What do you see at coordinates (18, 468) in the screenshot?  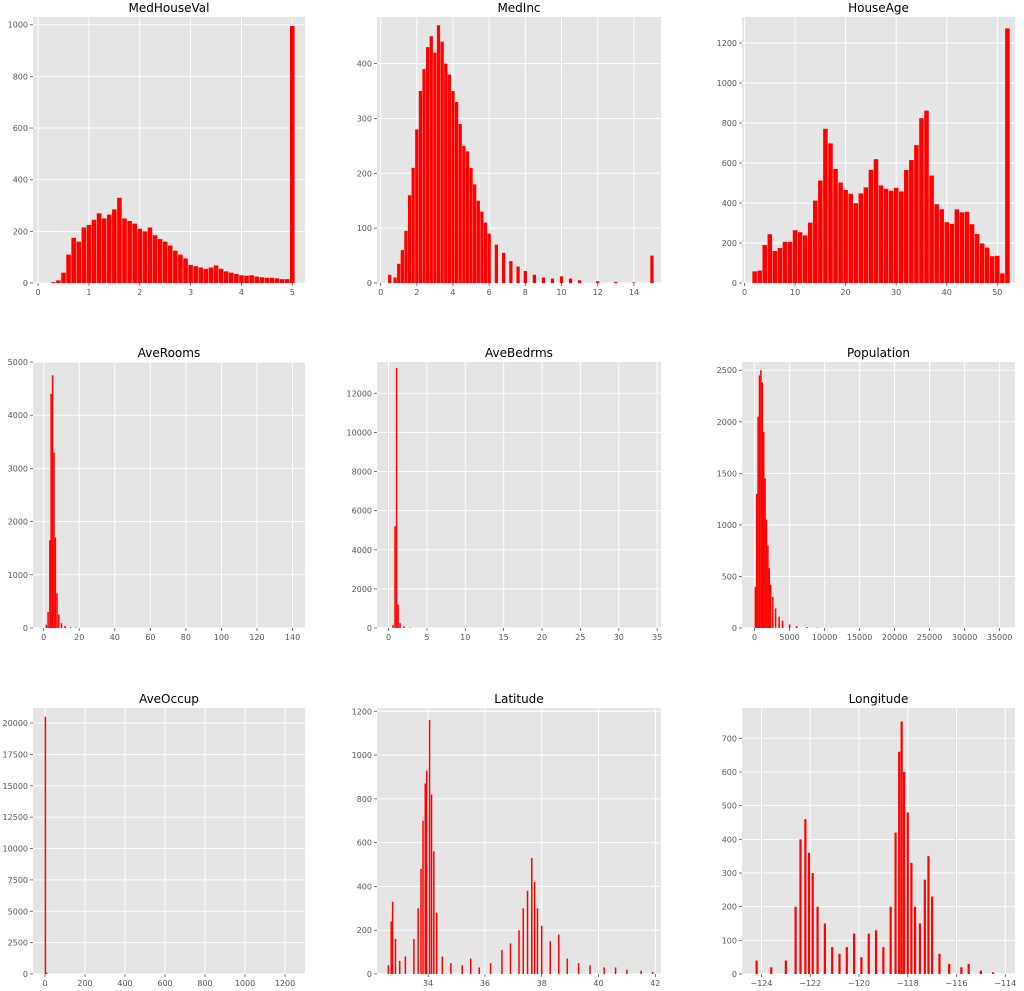 I see `y-tick-label: 3000` at bounding box center [18, 468].